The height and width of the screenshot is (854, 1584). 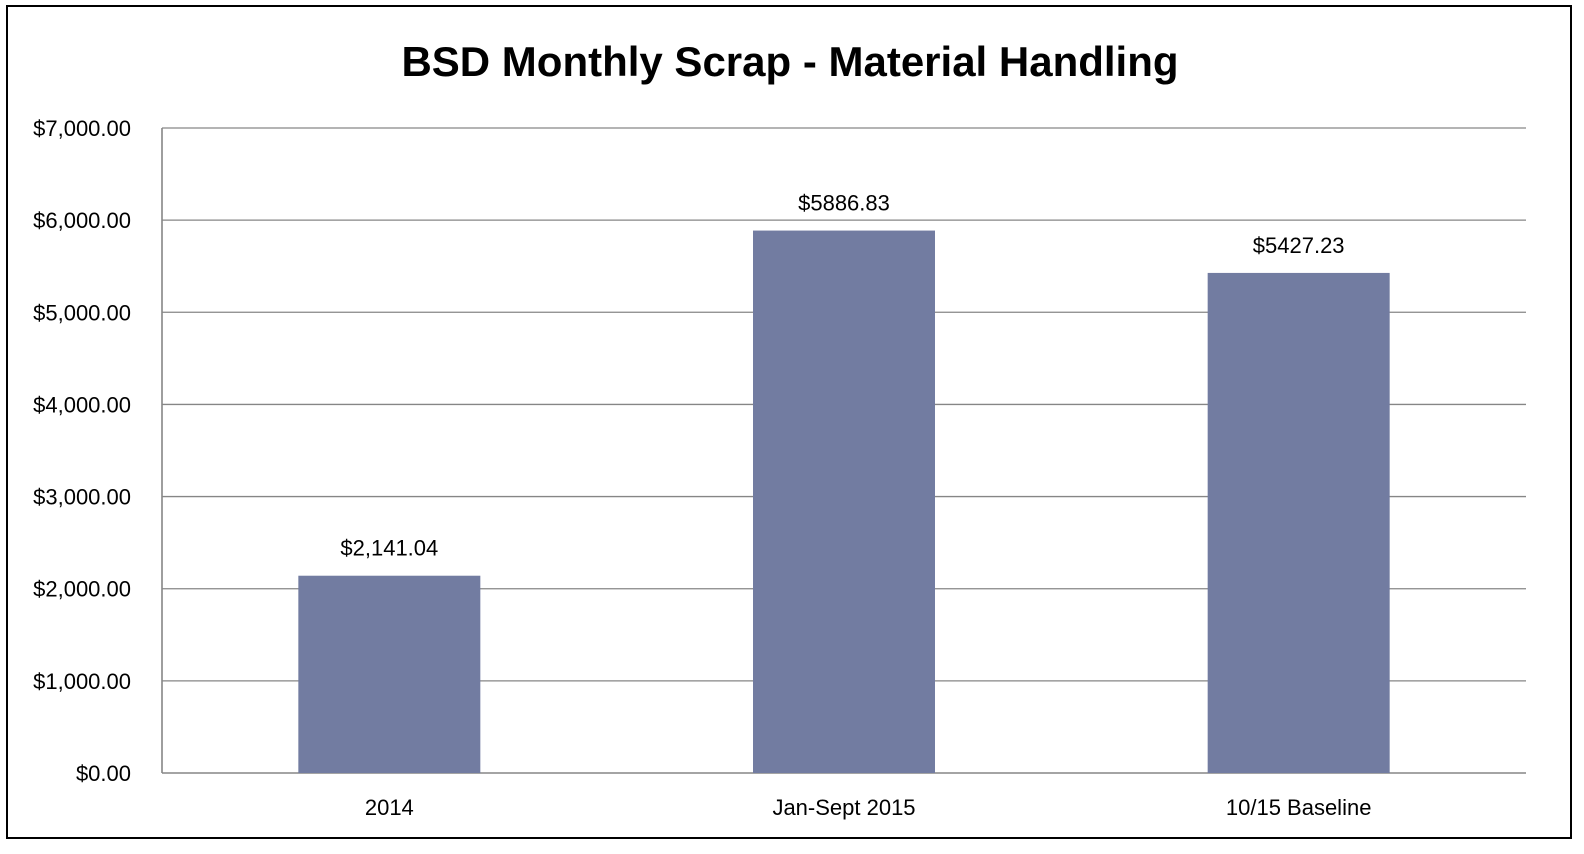 What do you see at coordinates (82, 312) in the screenshot?
I see `y-tick-label: $5,000.00` at bounding box center [82, 312].